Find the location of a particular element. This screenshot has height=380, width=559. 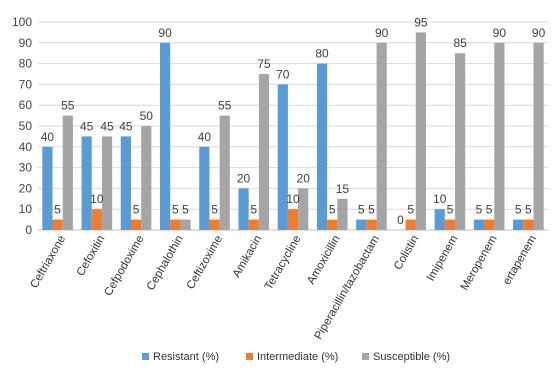

x-tick-label: Ceftizoxime is located at coordinates (205, 262).